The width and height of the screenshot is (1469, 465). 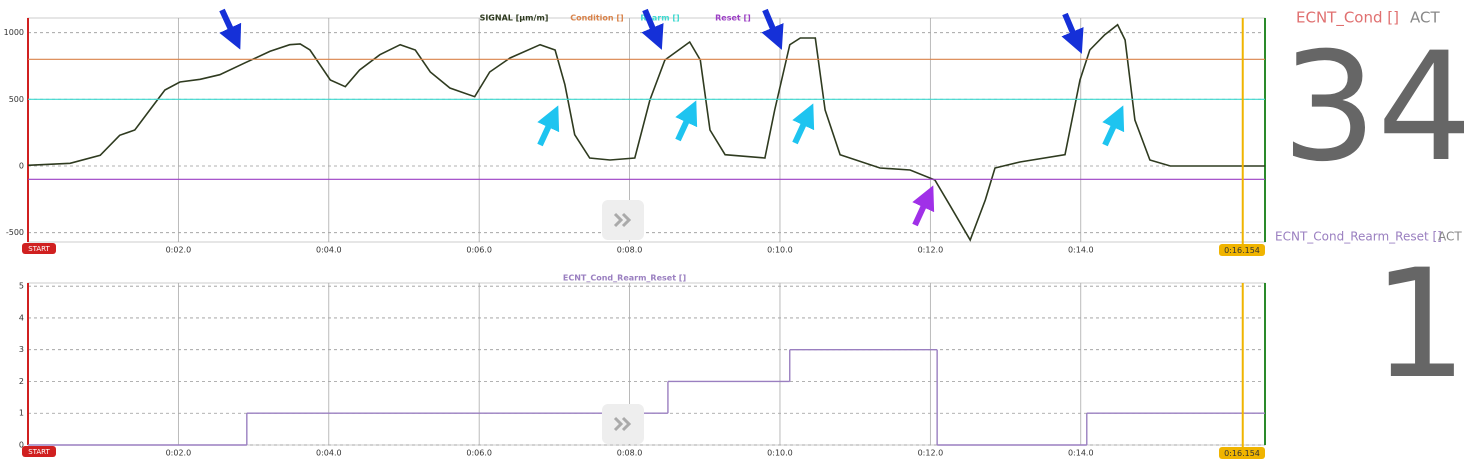 I want to click on y-tick-label: 4, so click(x=21, y=317).